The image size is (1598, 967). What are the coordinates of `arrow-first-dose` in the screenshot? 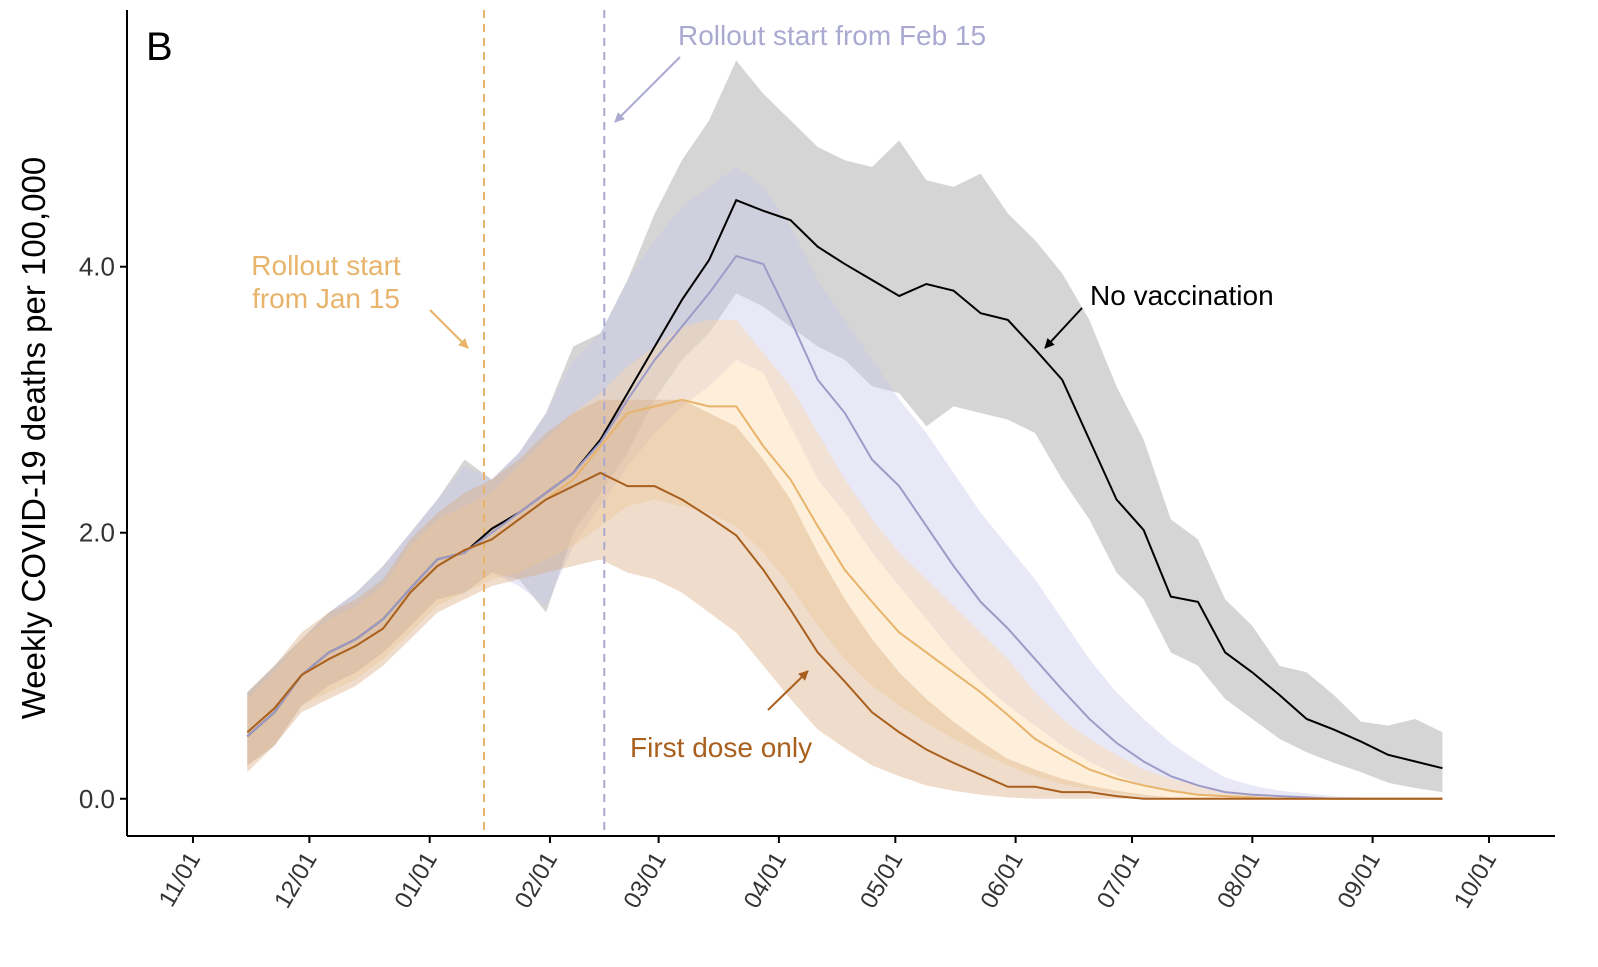 It's located at (788, 690).